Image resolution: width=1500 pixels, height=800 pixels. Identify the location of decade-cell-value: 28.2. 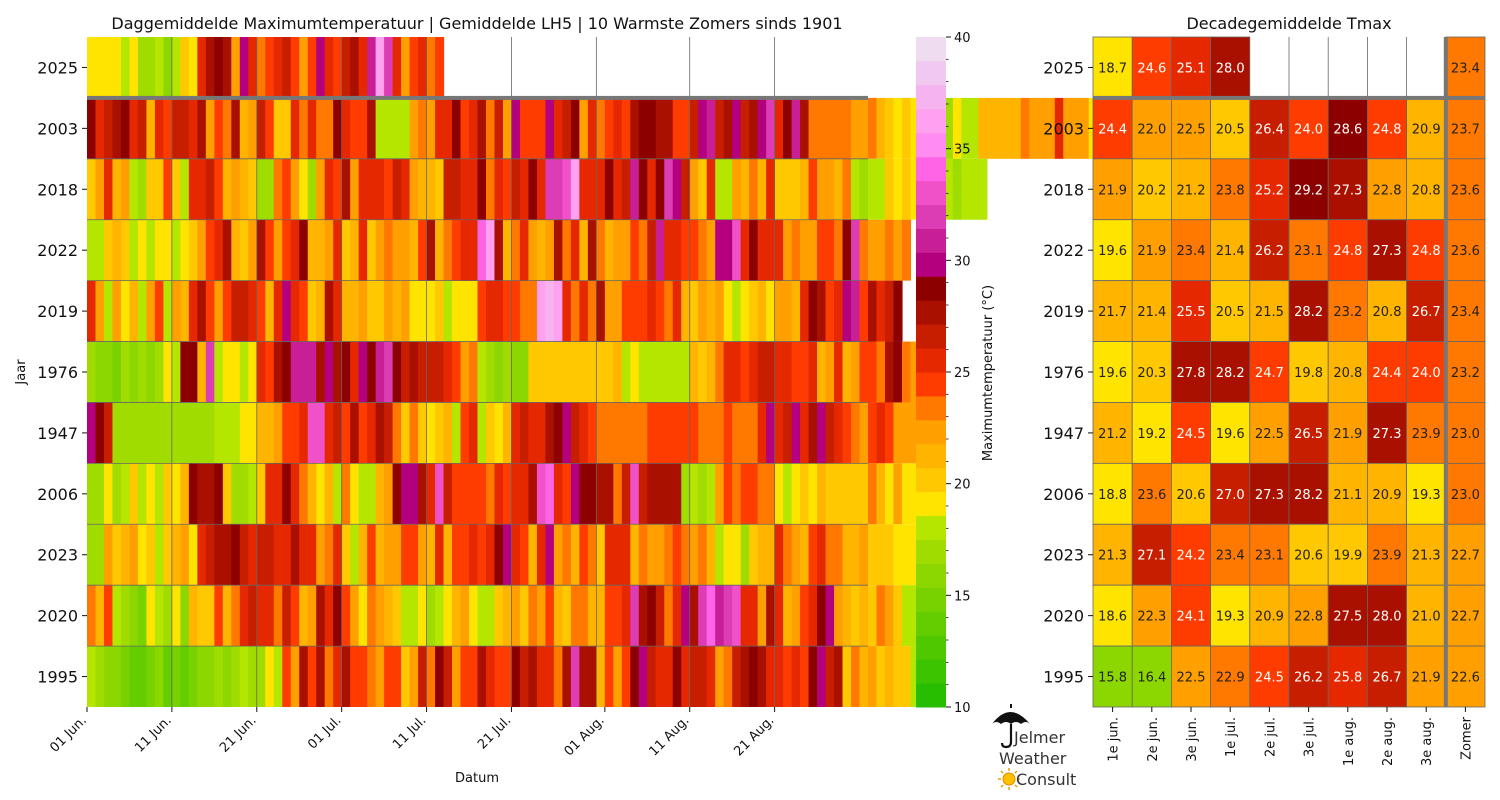
(1230, 373).